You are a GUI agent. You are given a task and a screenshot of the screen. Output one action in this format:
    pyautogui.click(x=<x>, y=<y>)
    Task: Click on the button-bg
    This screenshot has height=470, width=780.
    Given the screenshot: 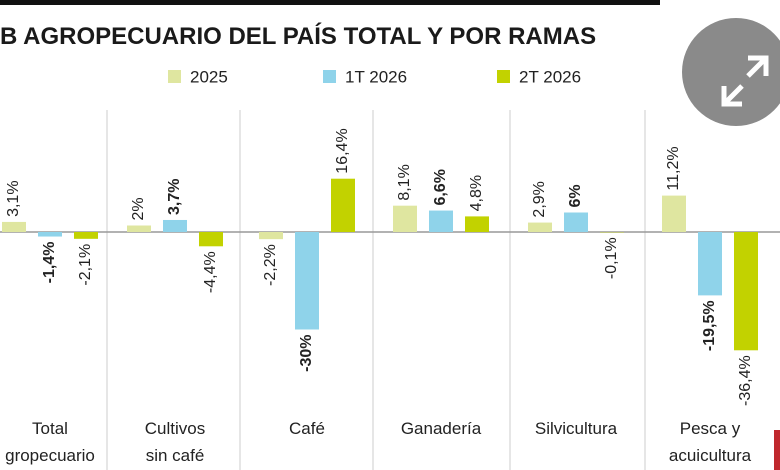 What is the action you would take?
    pyautogui.click(x=731, y=72)
    